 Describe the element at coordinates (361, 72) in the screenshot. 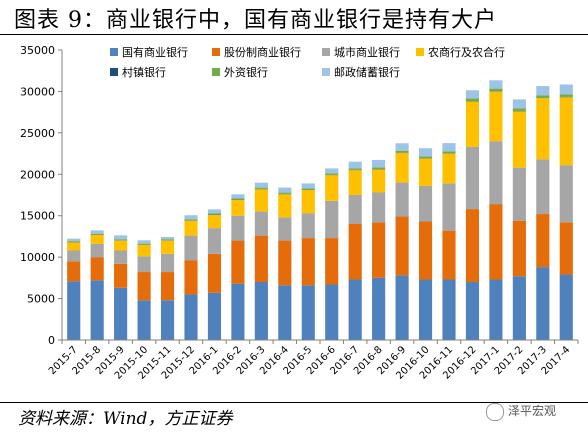

I see `legend-item: 邮政储蓄银行` at that location.